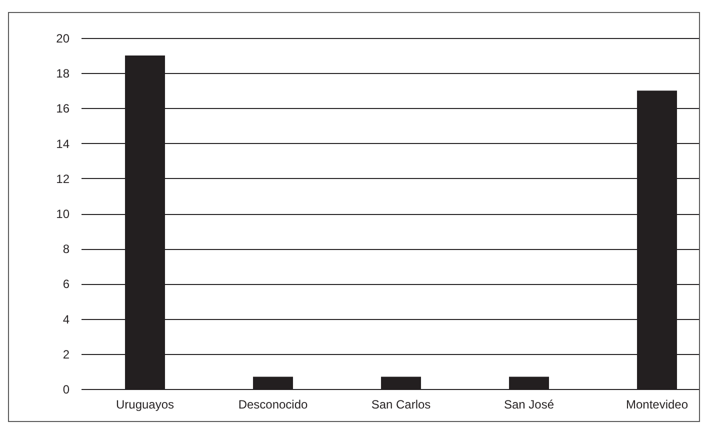 This screenshot has height=423, width=704. What do you see at coordinates (66, 249) in the screenshot?
I see `y-tick-label: 8` at bounding box center [66, 249].